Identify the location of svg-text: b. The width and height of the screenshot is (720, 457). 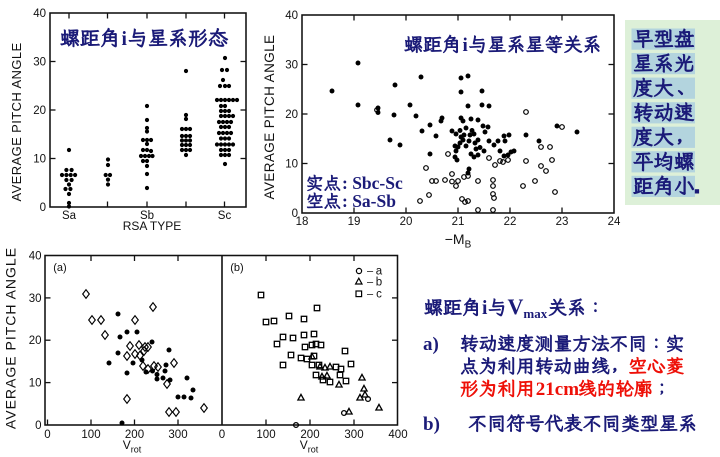
(379, 283).